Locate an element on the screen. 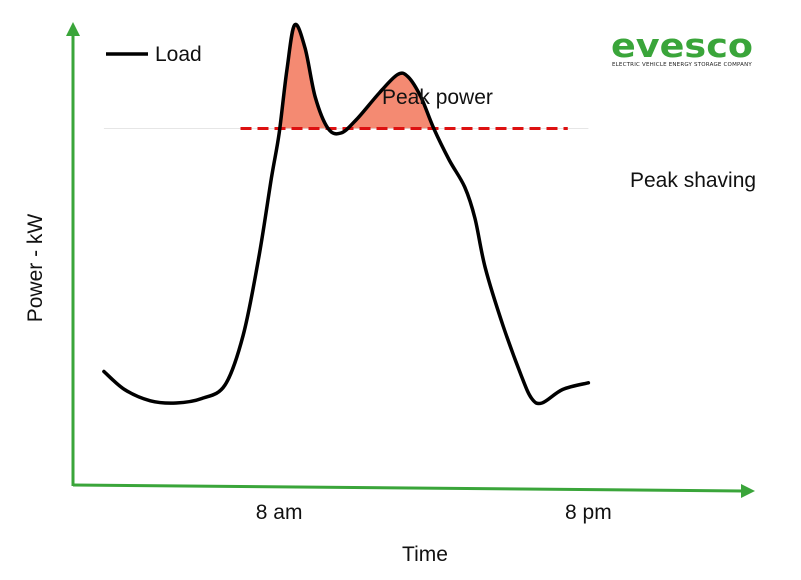 The image size is (801, 580). x-tick-labels: 8 am 8 pm is located at coordinates (434, 512).